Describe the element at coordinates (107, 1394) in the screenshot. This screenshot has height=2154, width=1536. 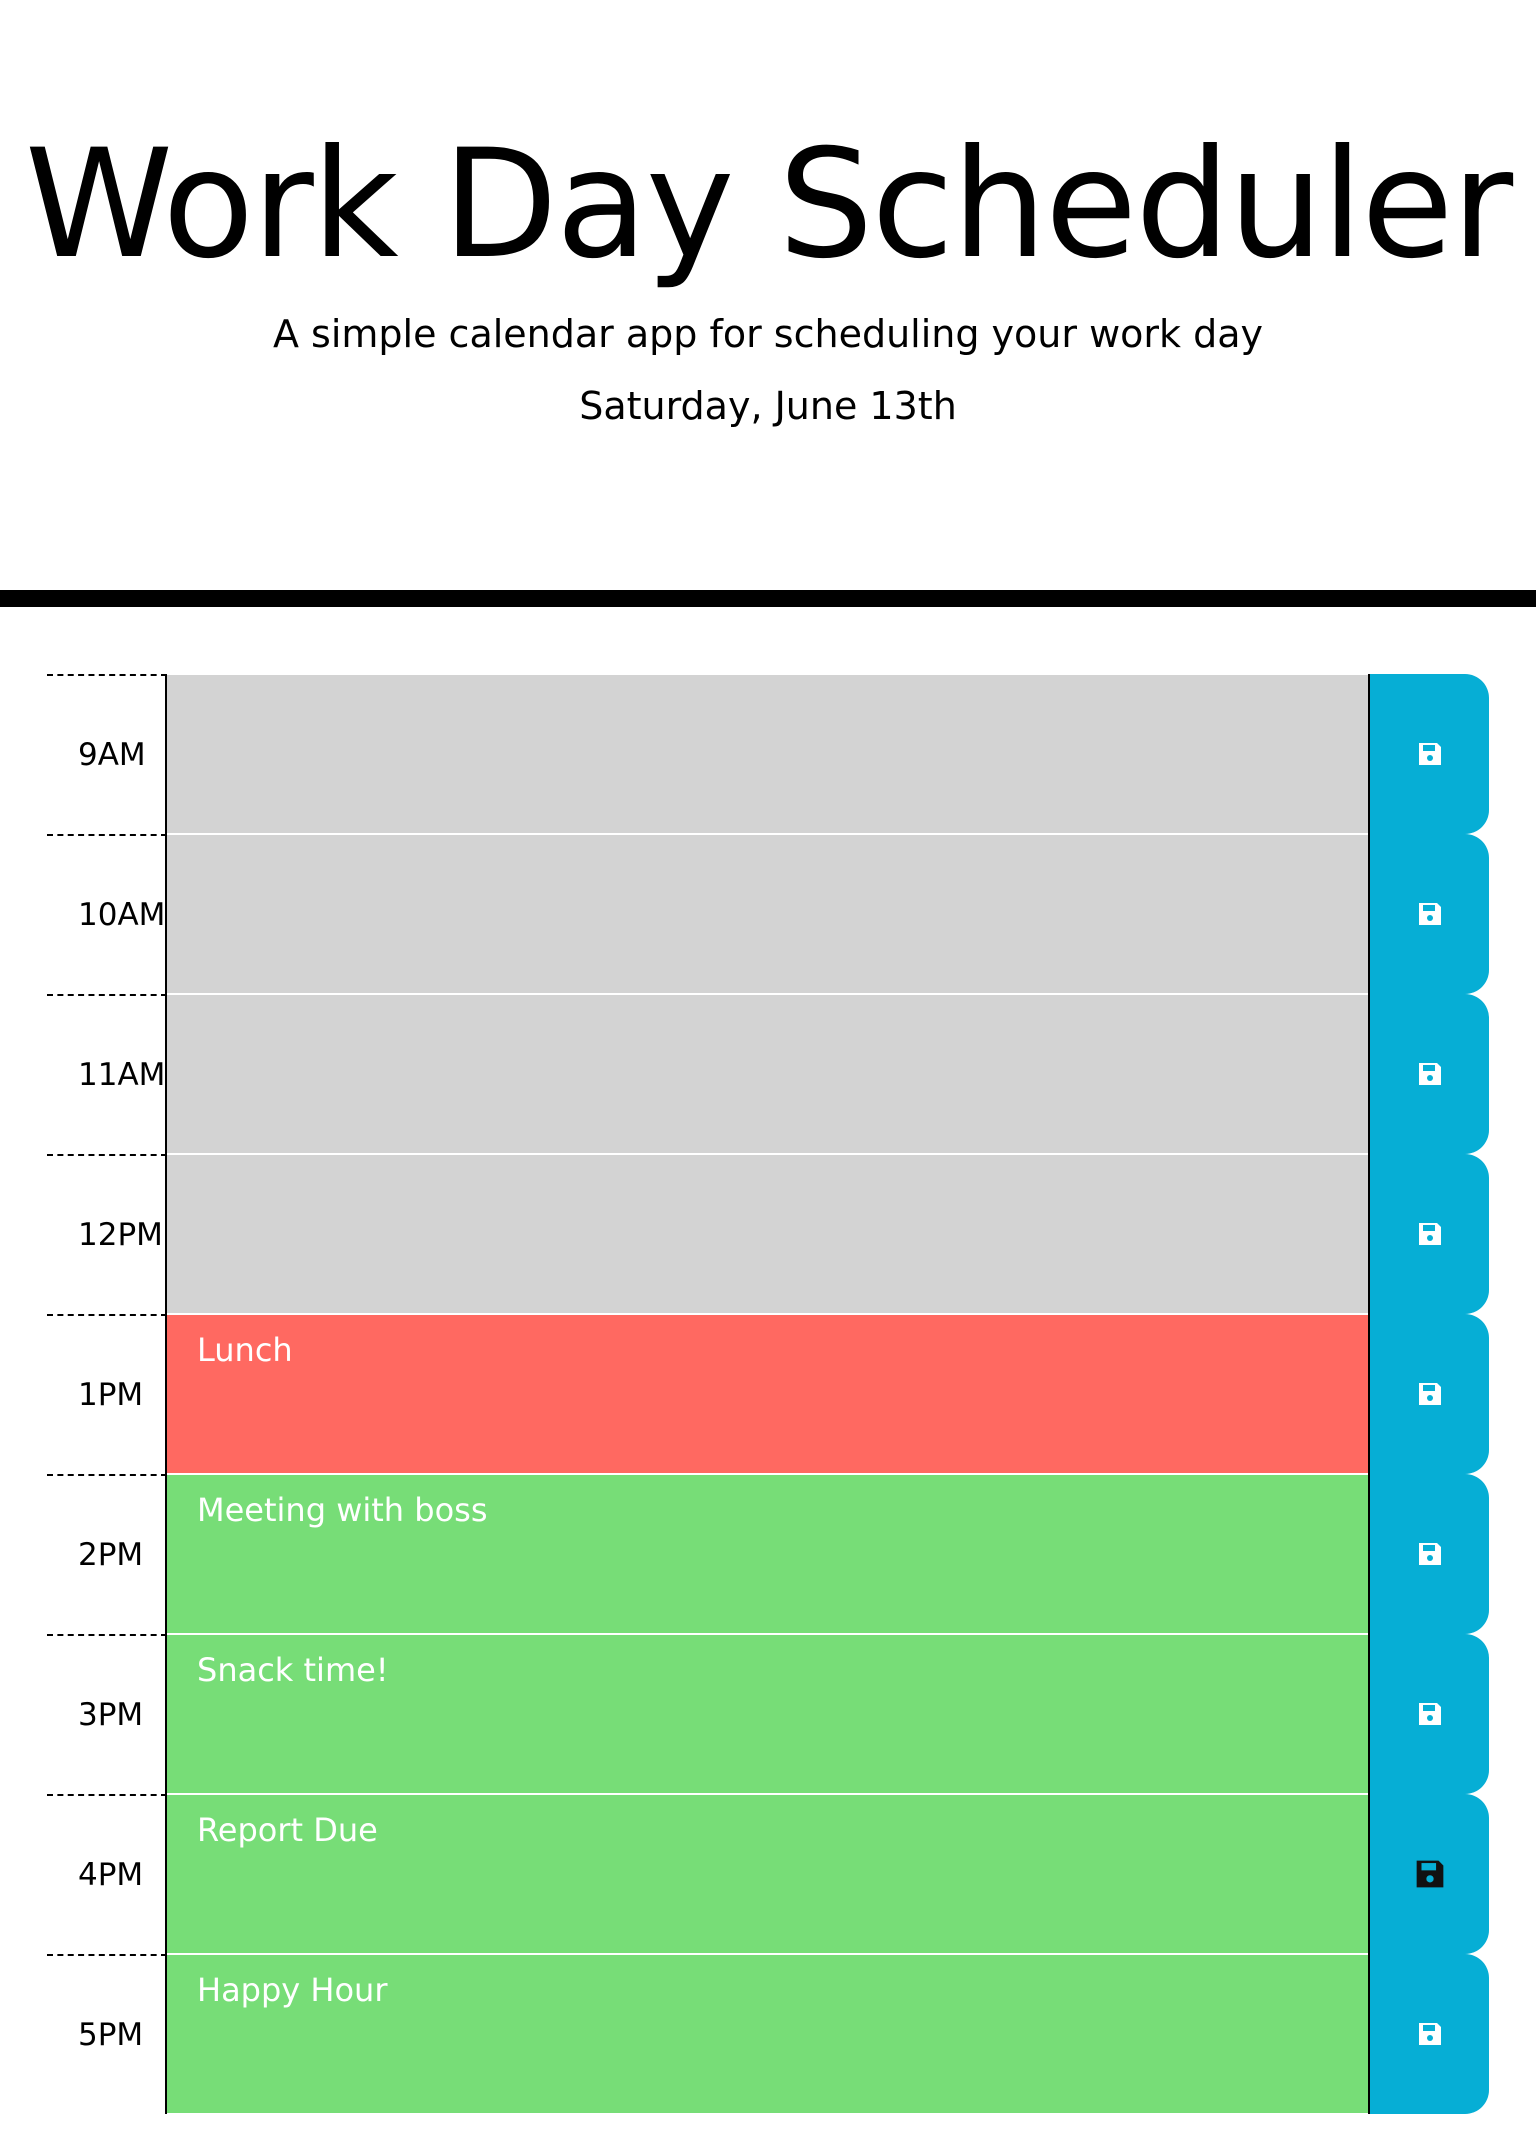
I see `hour-label: 1PM` at that location.